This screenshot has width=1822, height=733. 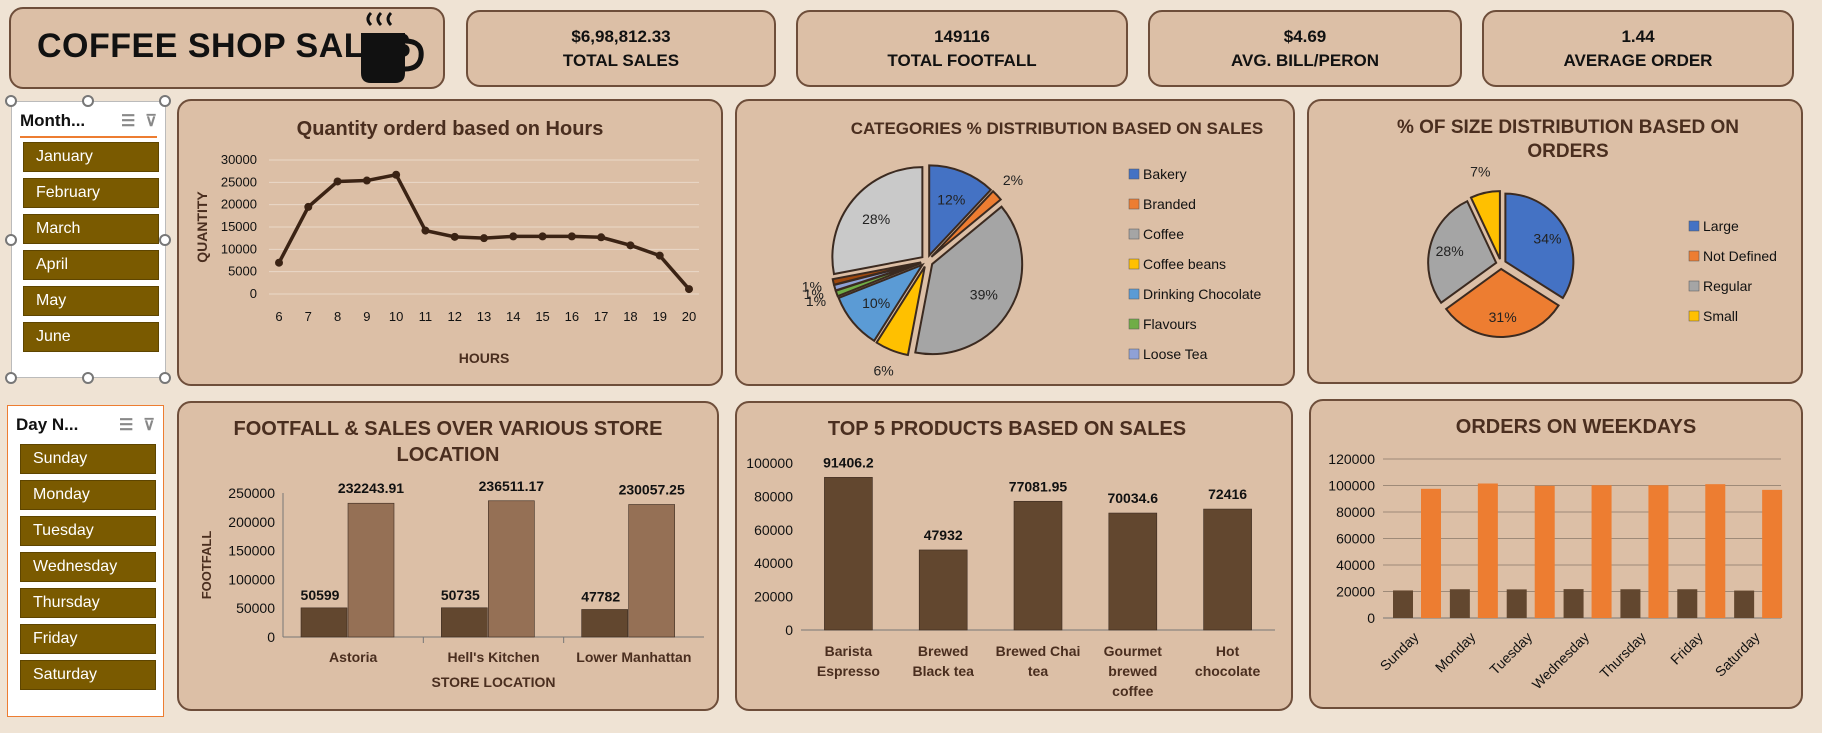 What do you see at coordinates (1638, 48) in the screenshot?
I see `kpi-average-order: 1.44 AVERAGE ORDER` at bounding box center [1638, 48].